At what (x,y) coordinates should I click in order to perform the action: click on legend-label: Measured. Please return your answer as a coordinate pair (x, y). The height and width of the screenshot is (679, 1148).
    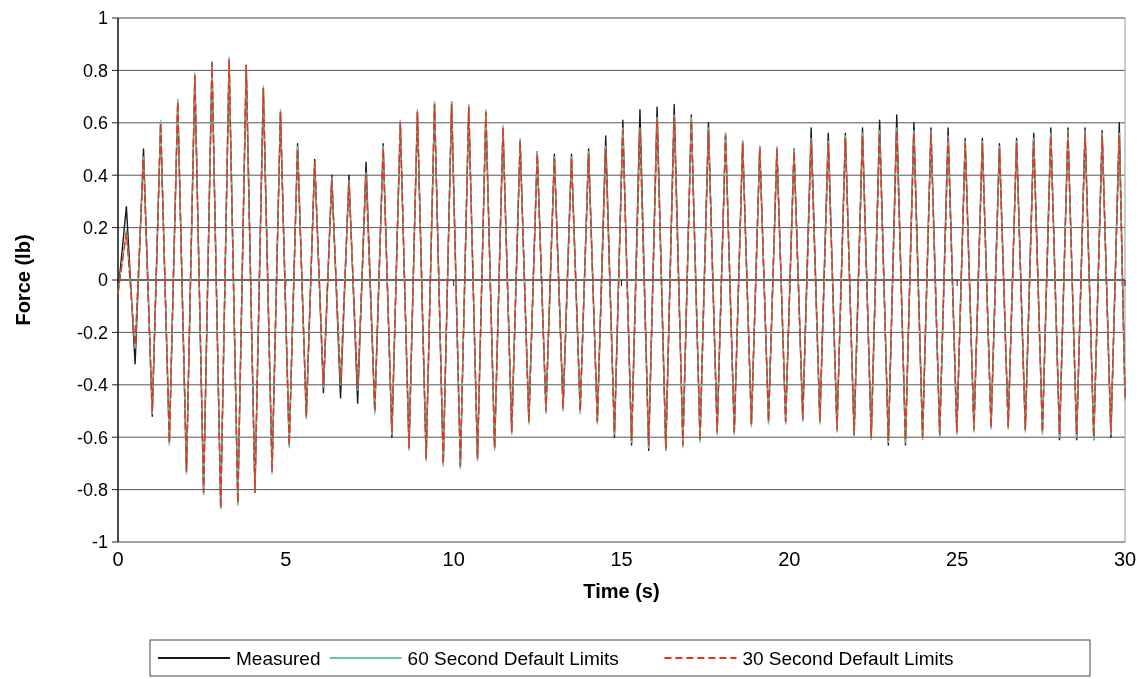
    Looking at the image, I should click on (278, 658).